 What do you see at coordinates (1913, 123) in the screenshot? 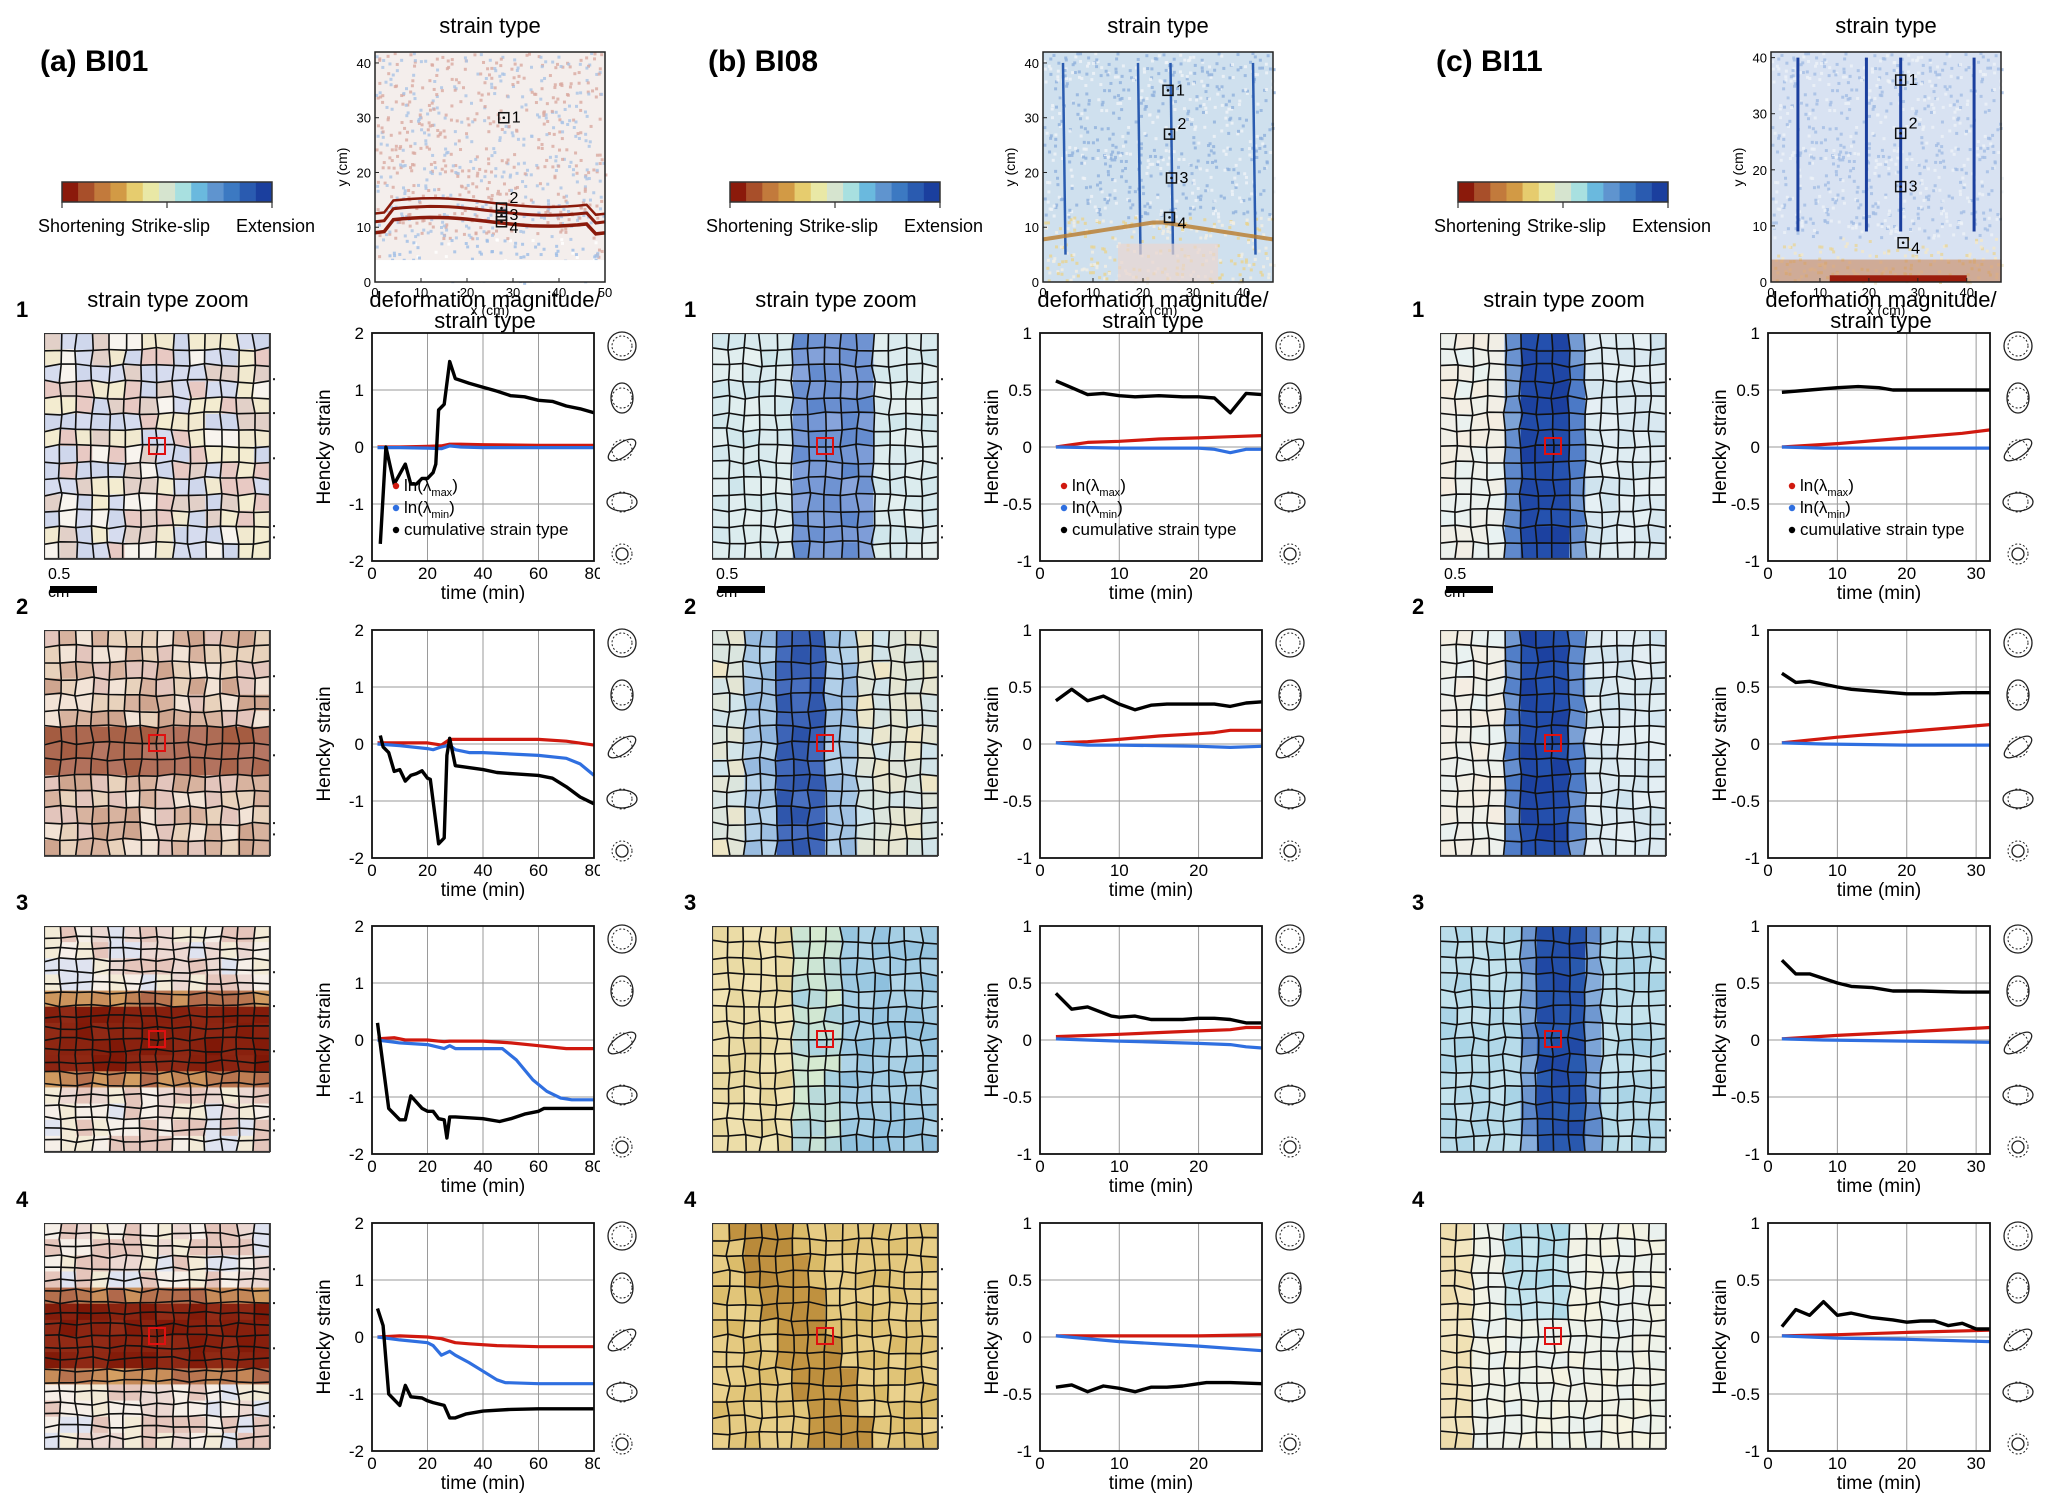
I see `map-location-label: 2` at bounding box center [1913, 123].